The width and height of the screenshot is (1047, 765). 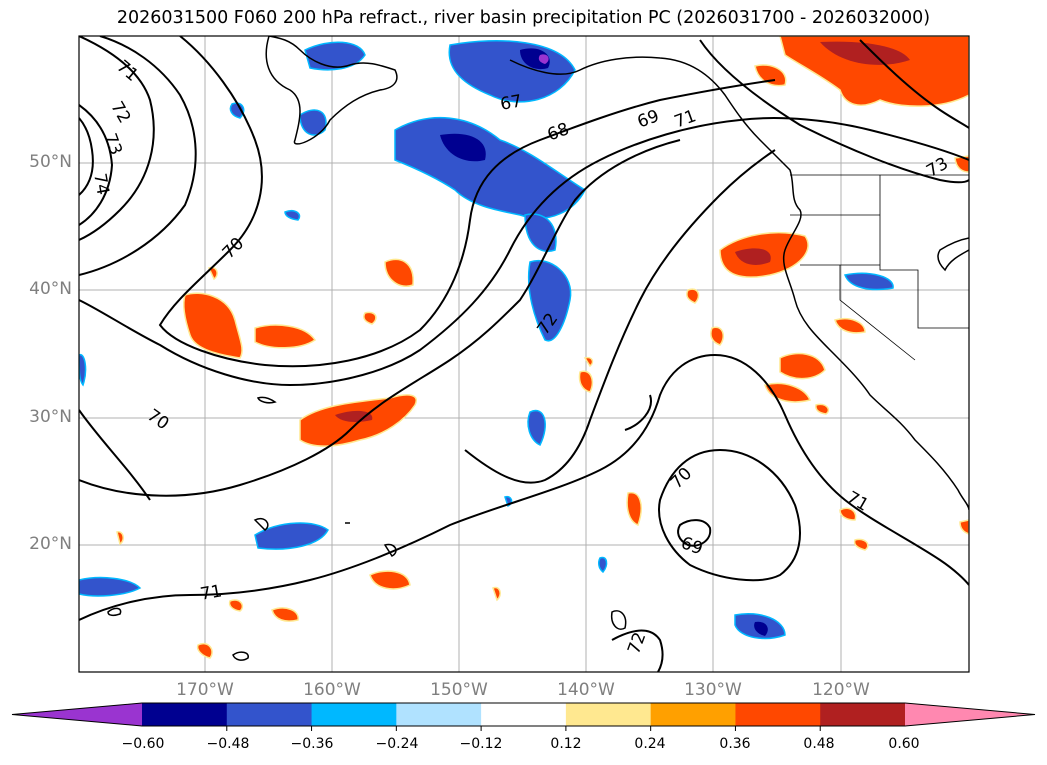 I want to click on colorbar-tick-label: −0.36, so click(x=312, y=744).